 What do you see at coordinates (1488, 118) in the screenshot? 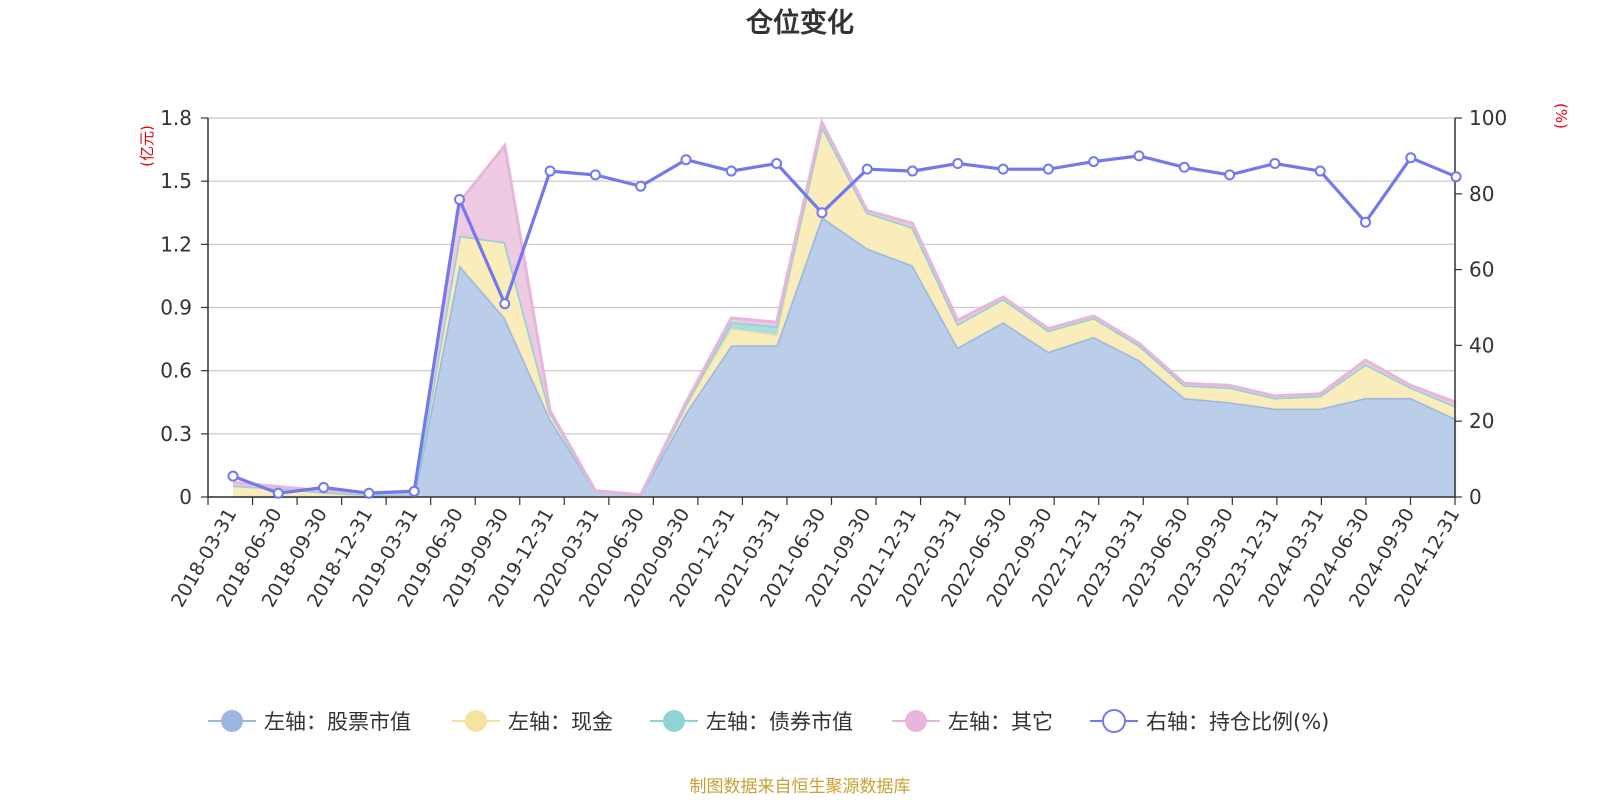
I see `right-tick-label: 100` at bounding box center [1488, 118].